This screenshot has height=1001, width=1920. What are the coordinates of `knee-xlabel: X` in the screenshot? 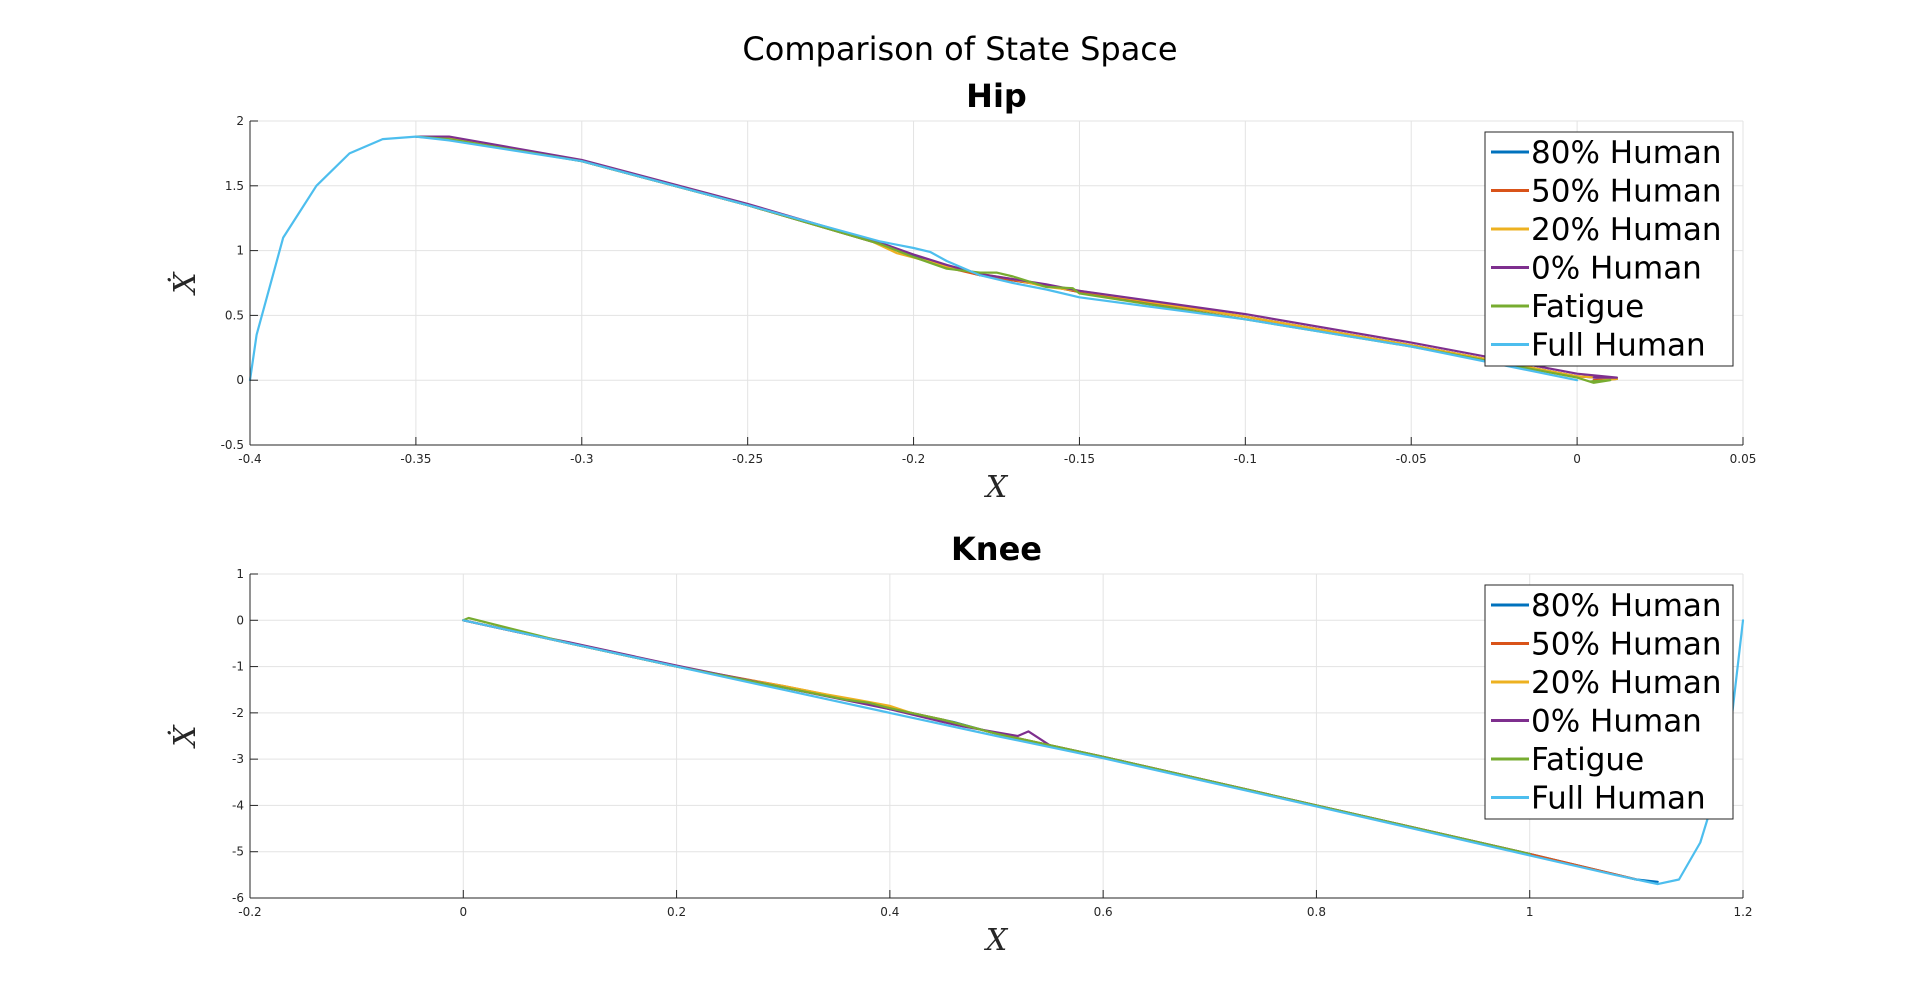 It's located at (996, 940).